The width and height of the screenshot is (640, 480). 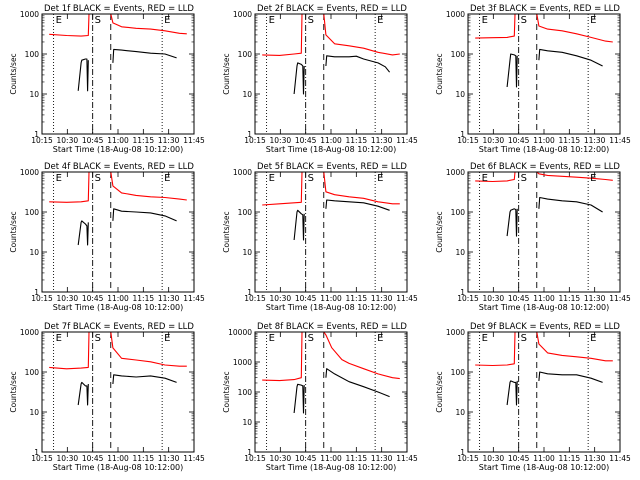 I want to click on panel-1-marker-label-1: E, so click(x=59, y=20).